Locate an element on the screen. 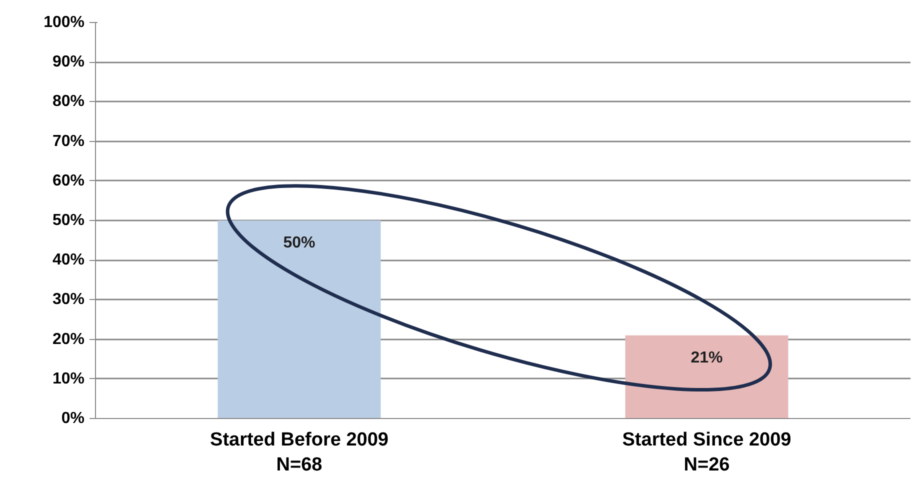 The image size is (914, 478). x-tick-label: Started Before 2009 N=68 is located at coordinates (299, 453).